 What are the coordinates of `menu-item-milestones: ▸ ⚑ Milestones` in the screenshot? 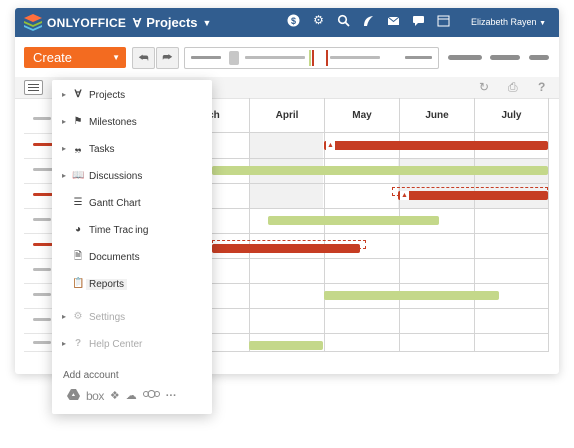 It's located at (132, 123).